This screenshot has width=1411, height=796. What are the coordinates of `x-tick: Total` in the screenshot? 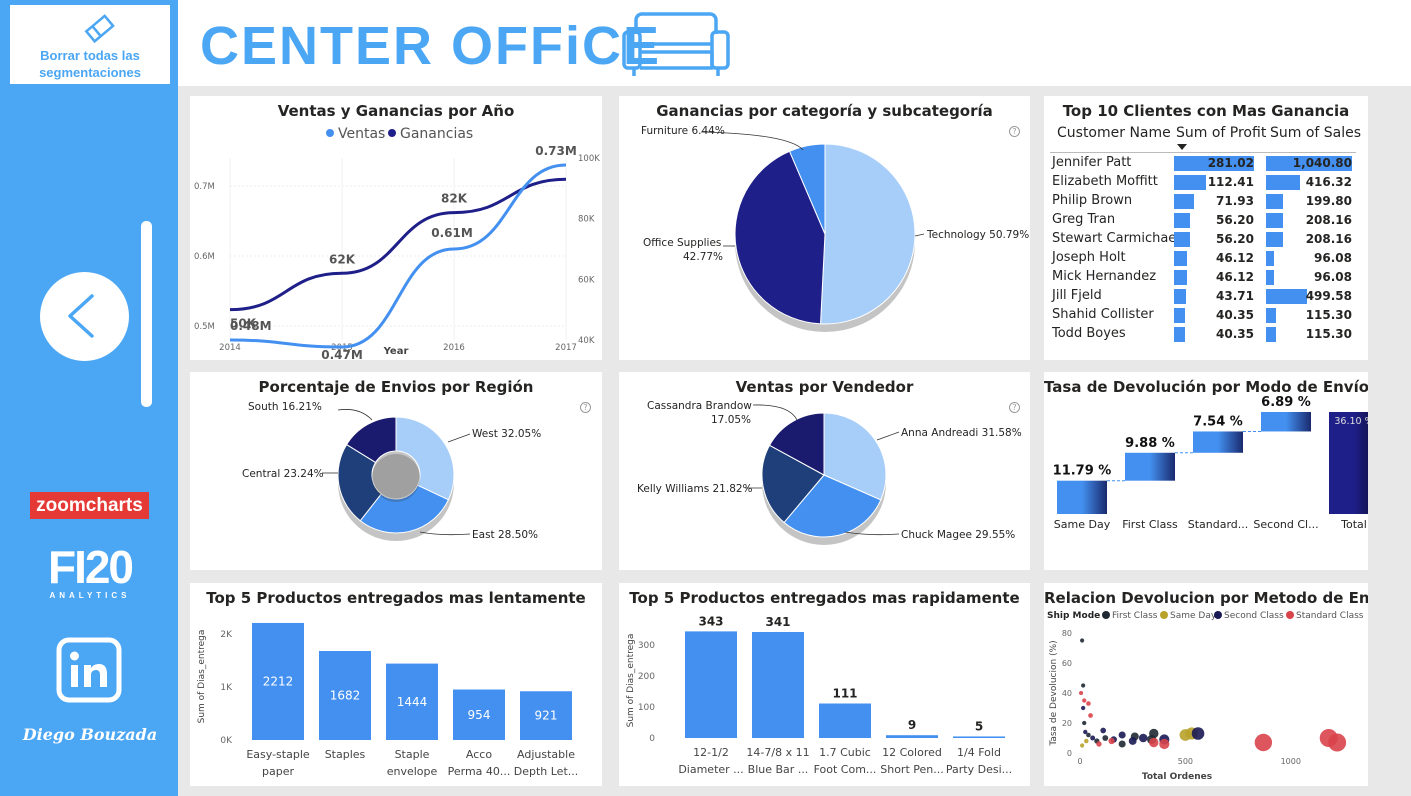 It's located at (1353, 524).